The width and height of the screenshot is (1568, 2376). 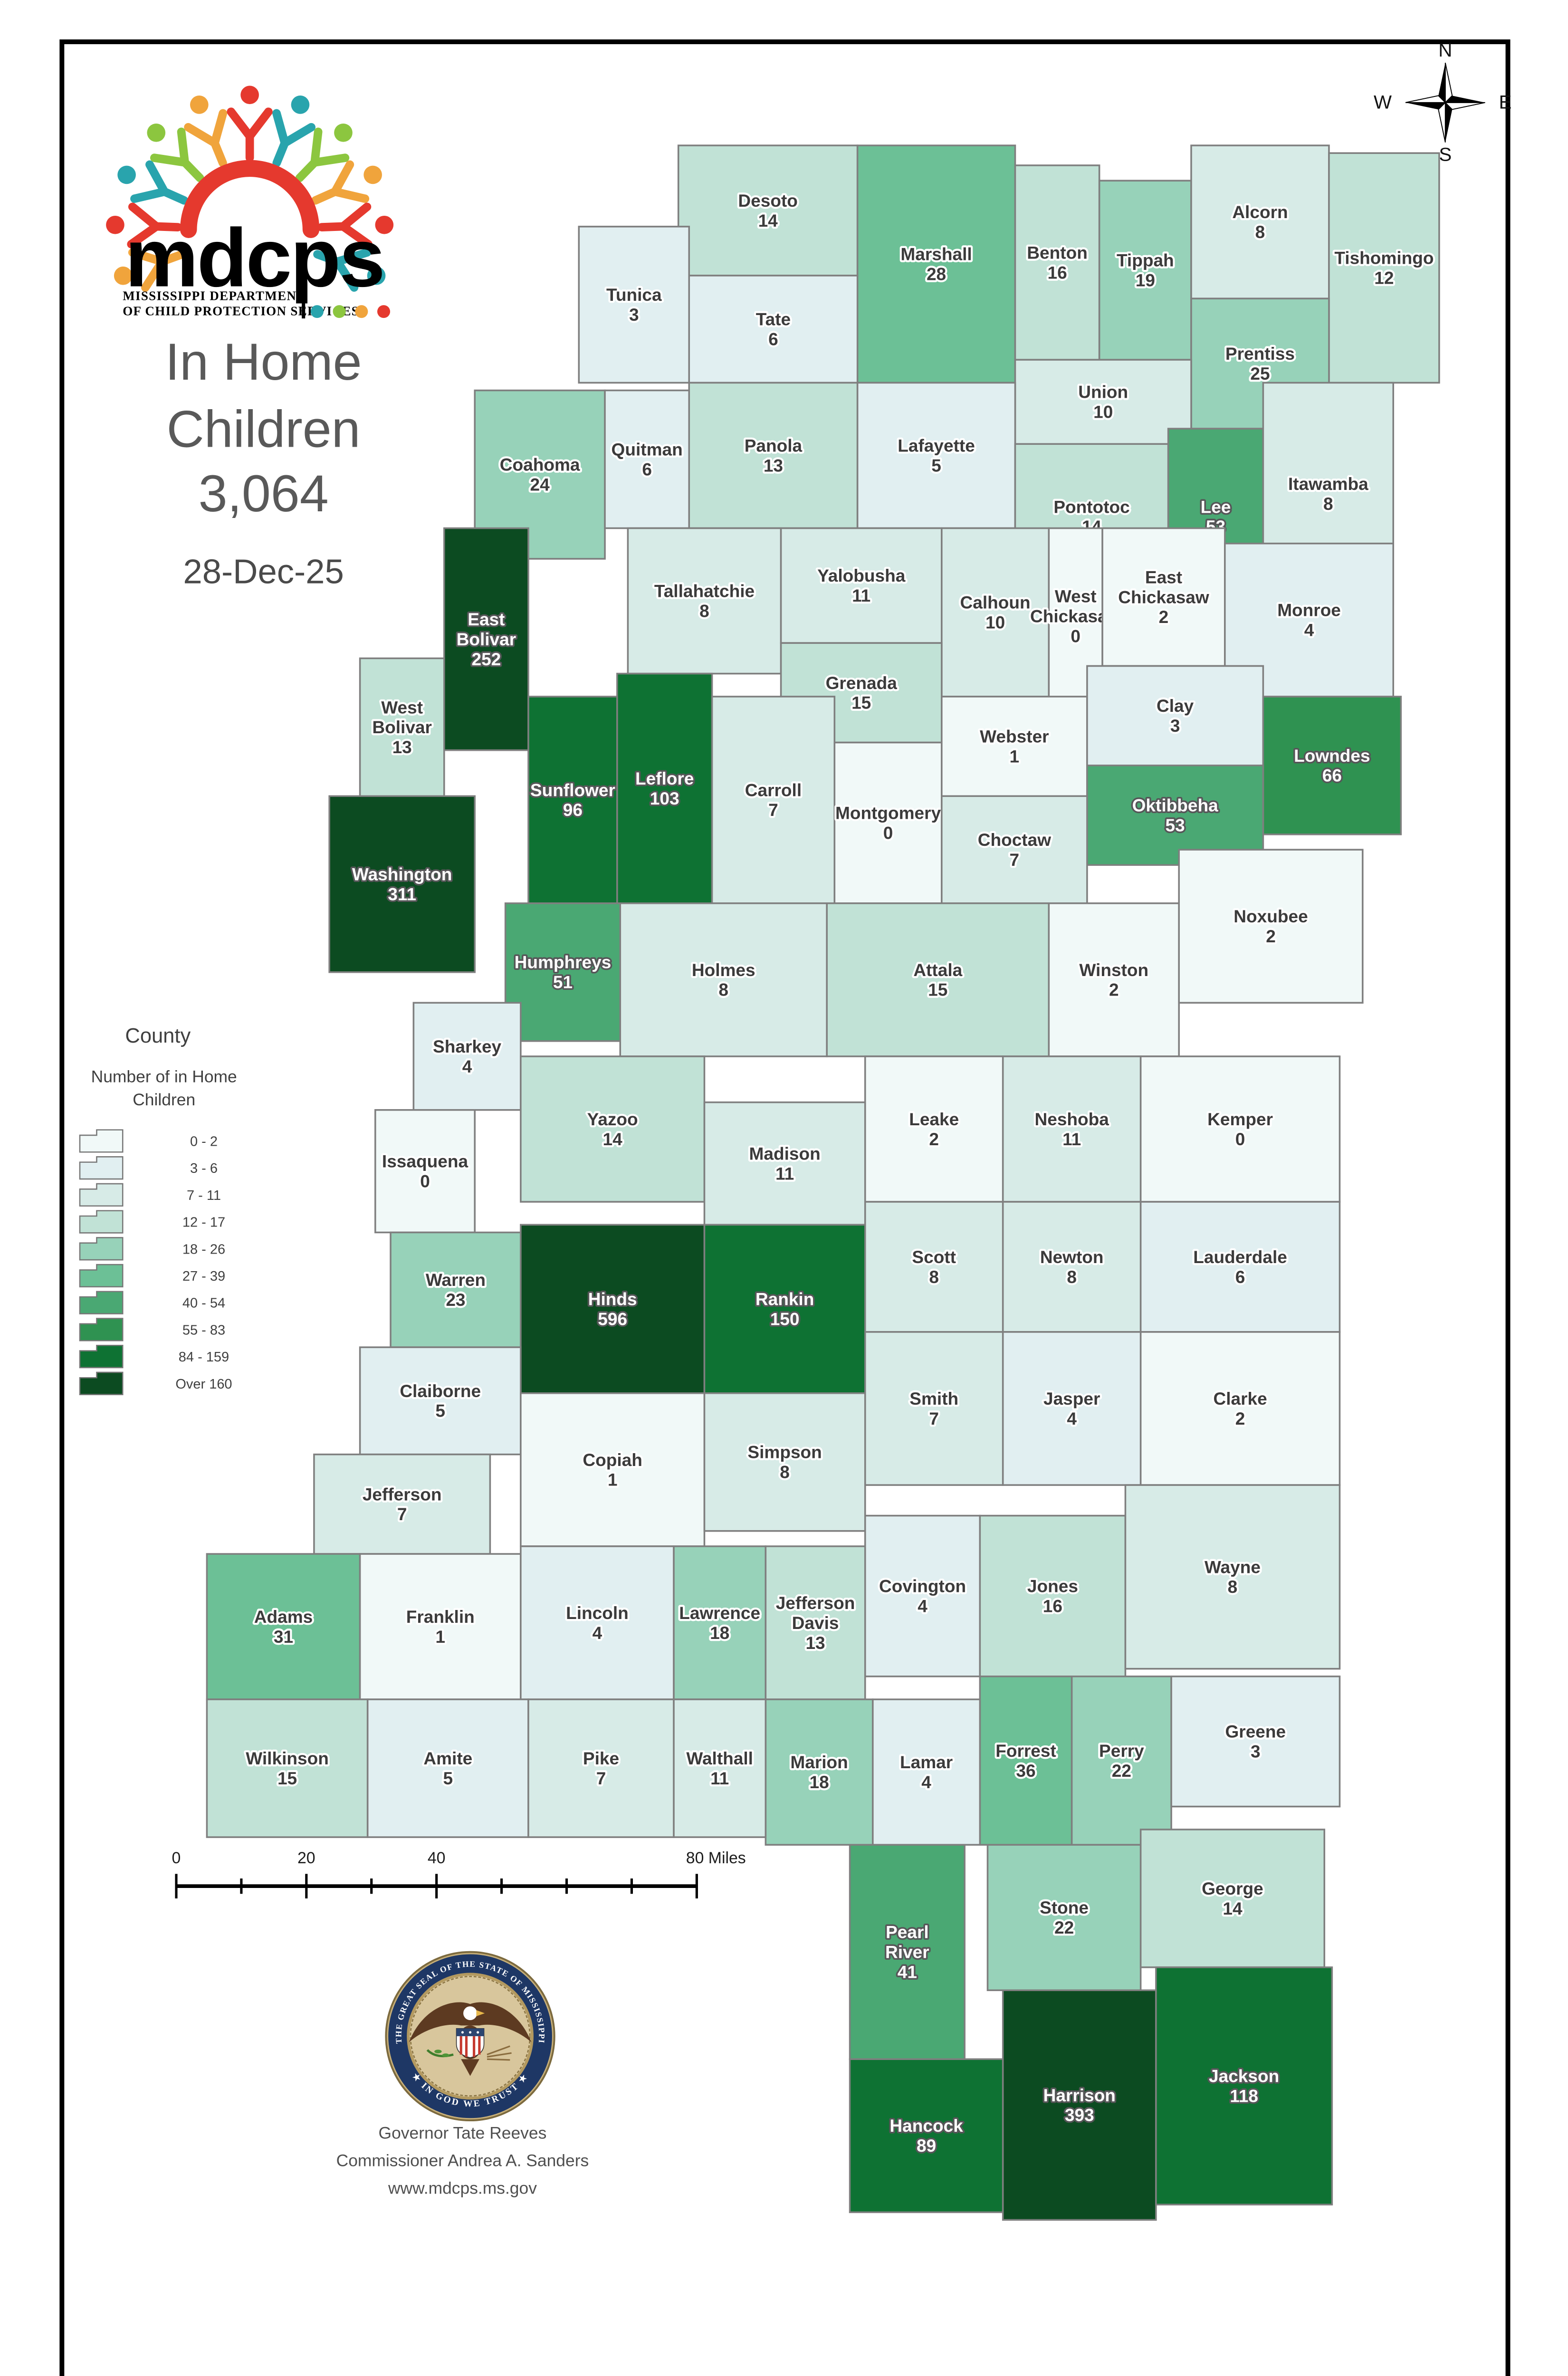 I want to click on county-label: 596, so click(x=613, y=1319).